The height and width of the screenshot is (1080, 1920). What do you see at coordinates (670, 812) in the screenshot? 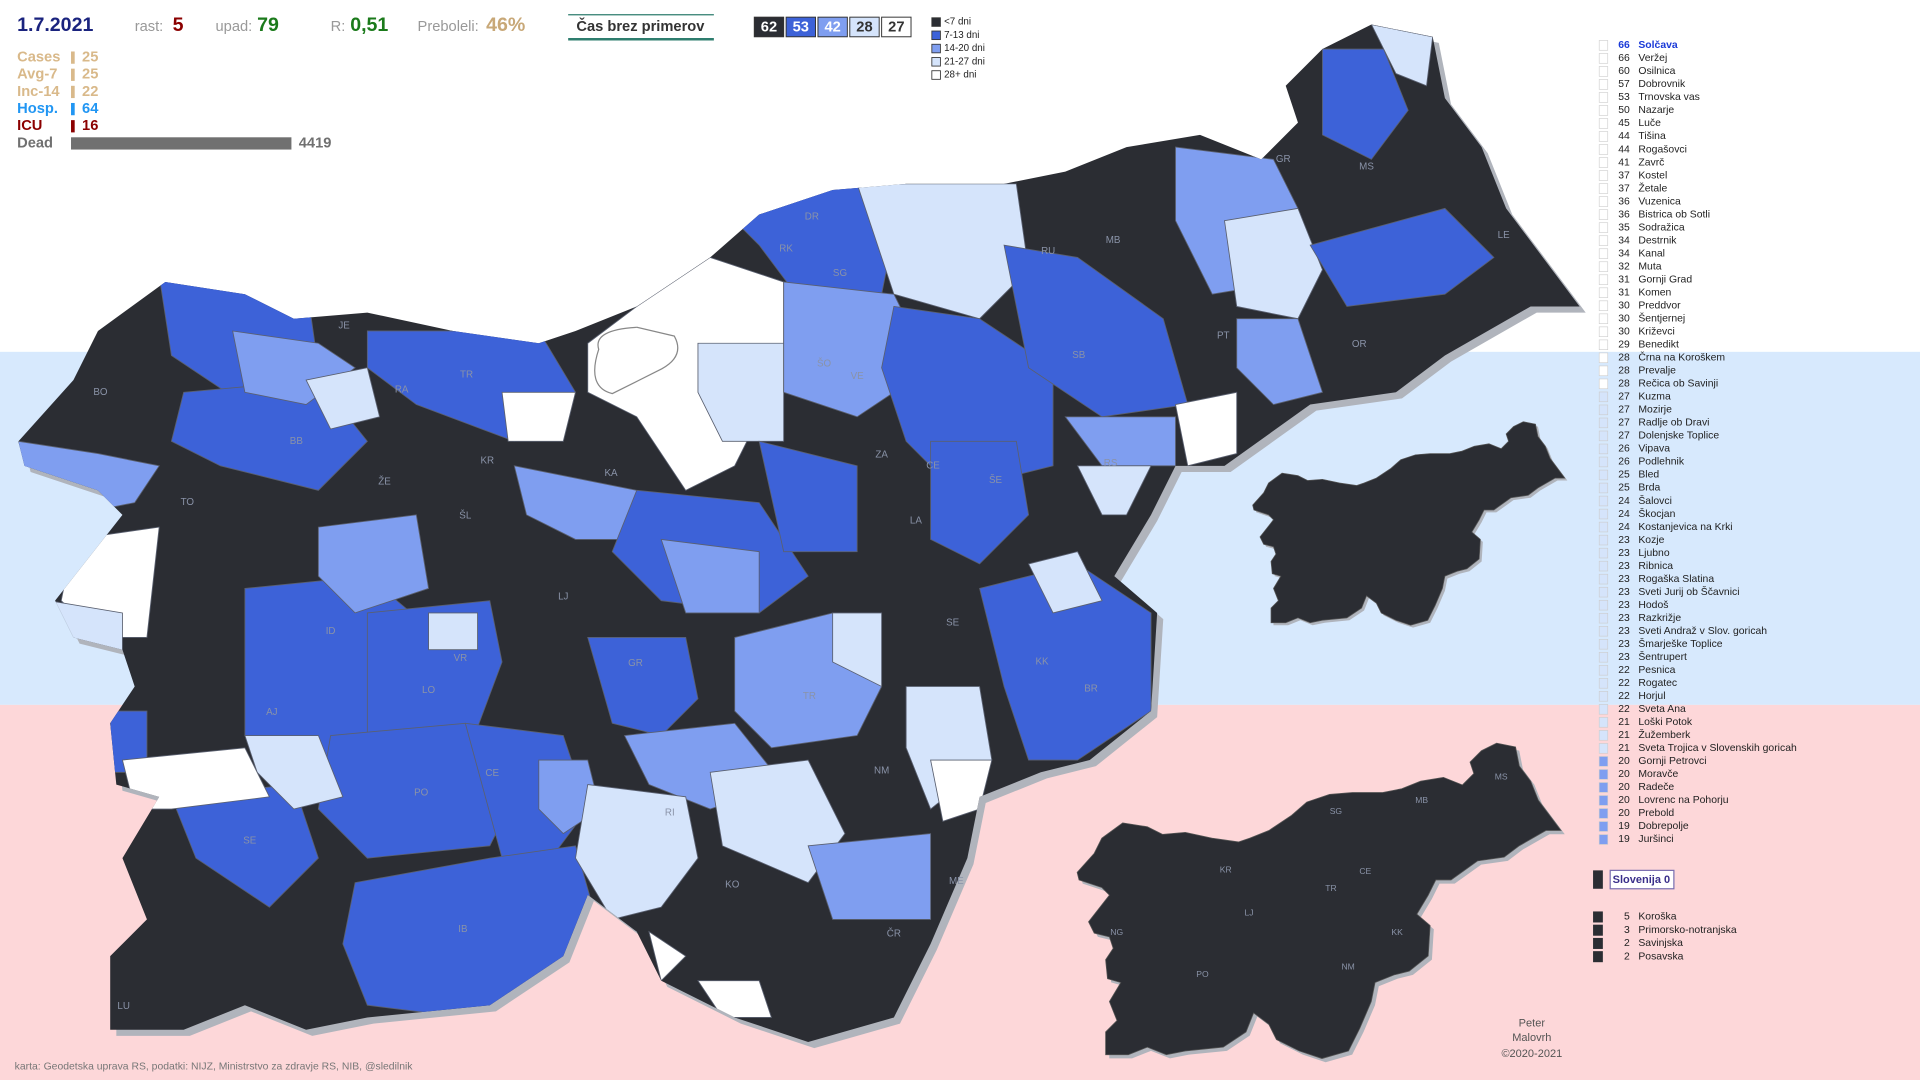
I see `map-label: RI` at bounding box center [670, 812].